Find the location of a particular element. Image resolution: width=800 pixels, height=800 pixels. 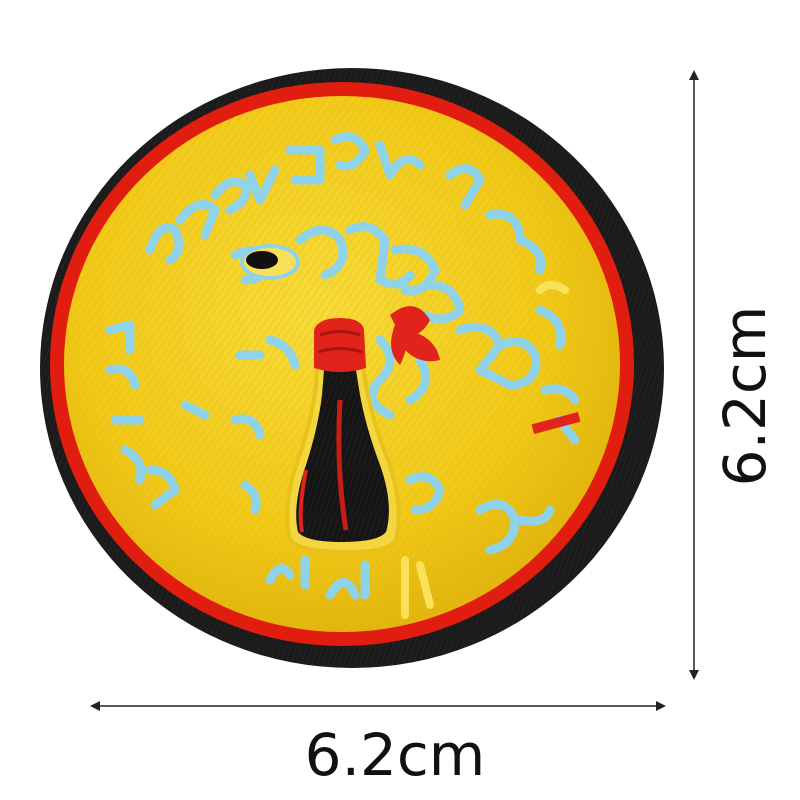

red-accent-mark is located at coordinates (556, 423).